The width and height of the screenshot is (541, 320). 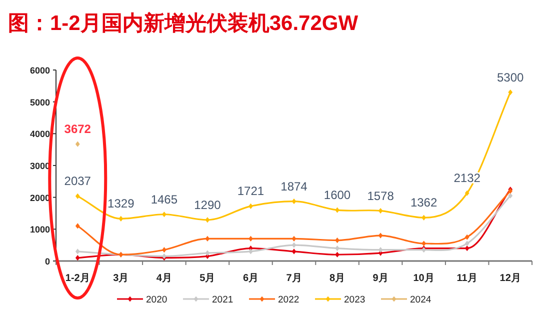 What do you see at coordinates (164, 199) in the screenshot?
I see `data-label: 1465` at bounding box center [164, 199].